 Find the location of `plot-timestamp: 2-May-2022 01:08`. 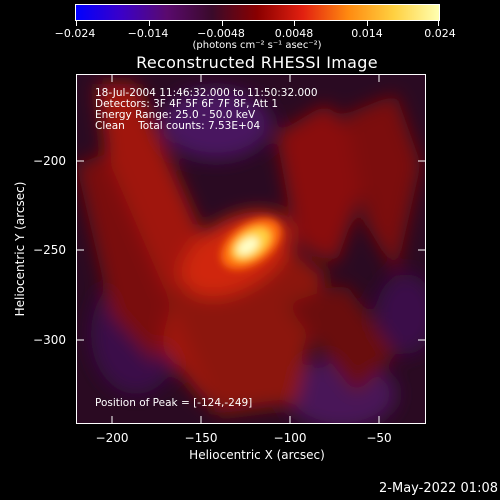

plot-timestamp: 2-May-2022 01:08 is located at coordinates (438, 488).